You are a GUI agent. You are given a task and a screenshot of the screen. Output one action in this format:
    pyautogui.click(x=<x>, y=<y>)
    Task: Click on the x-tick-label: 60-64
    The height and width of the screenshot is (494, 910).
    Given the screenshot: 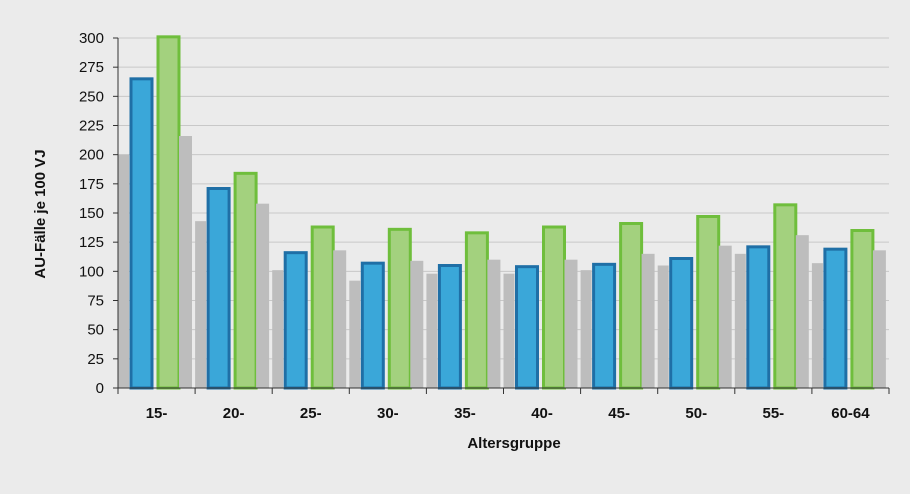 What is the action you would take?
    pyautogui.click(x=850, y=413)
    